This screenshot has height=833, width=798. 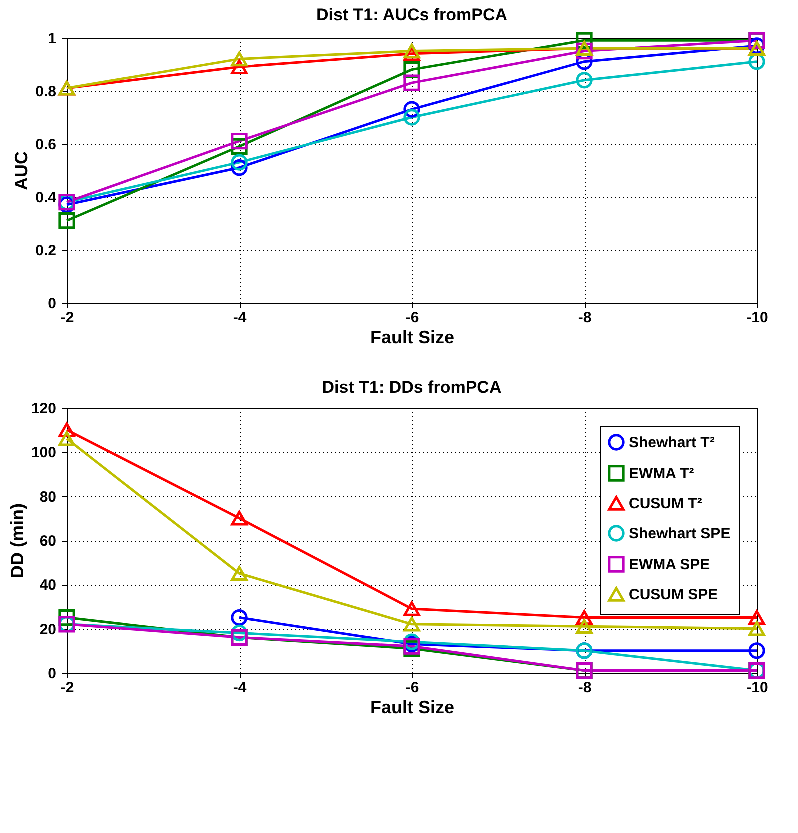 I want to click on y-tick-label: 20, so click(x=48, y=629).